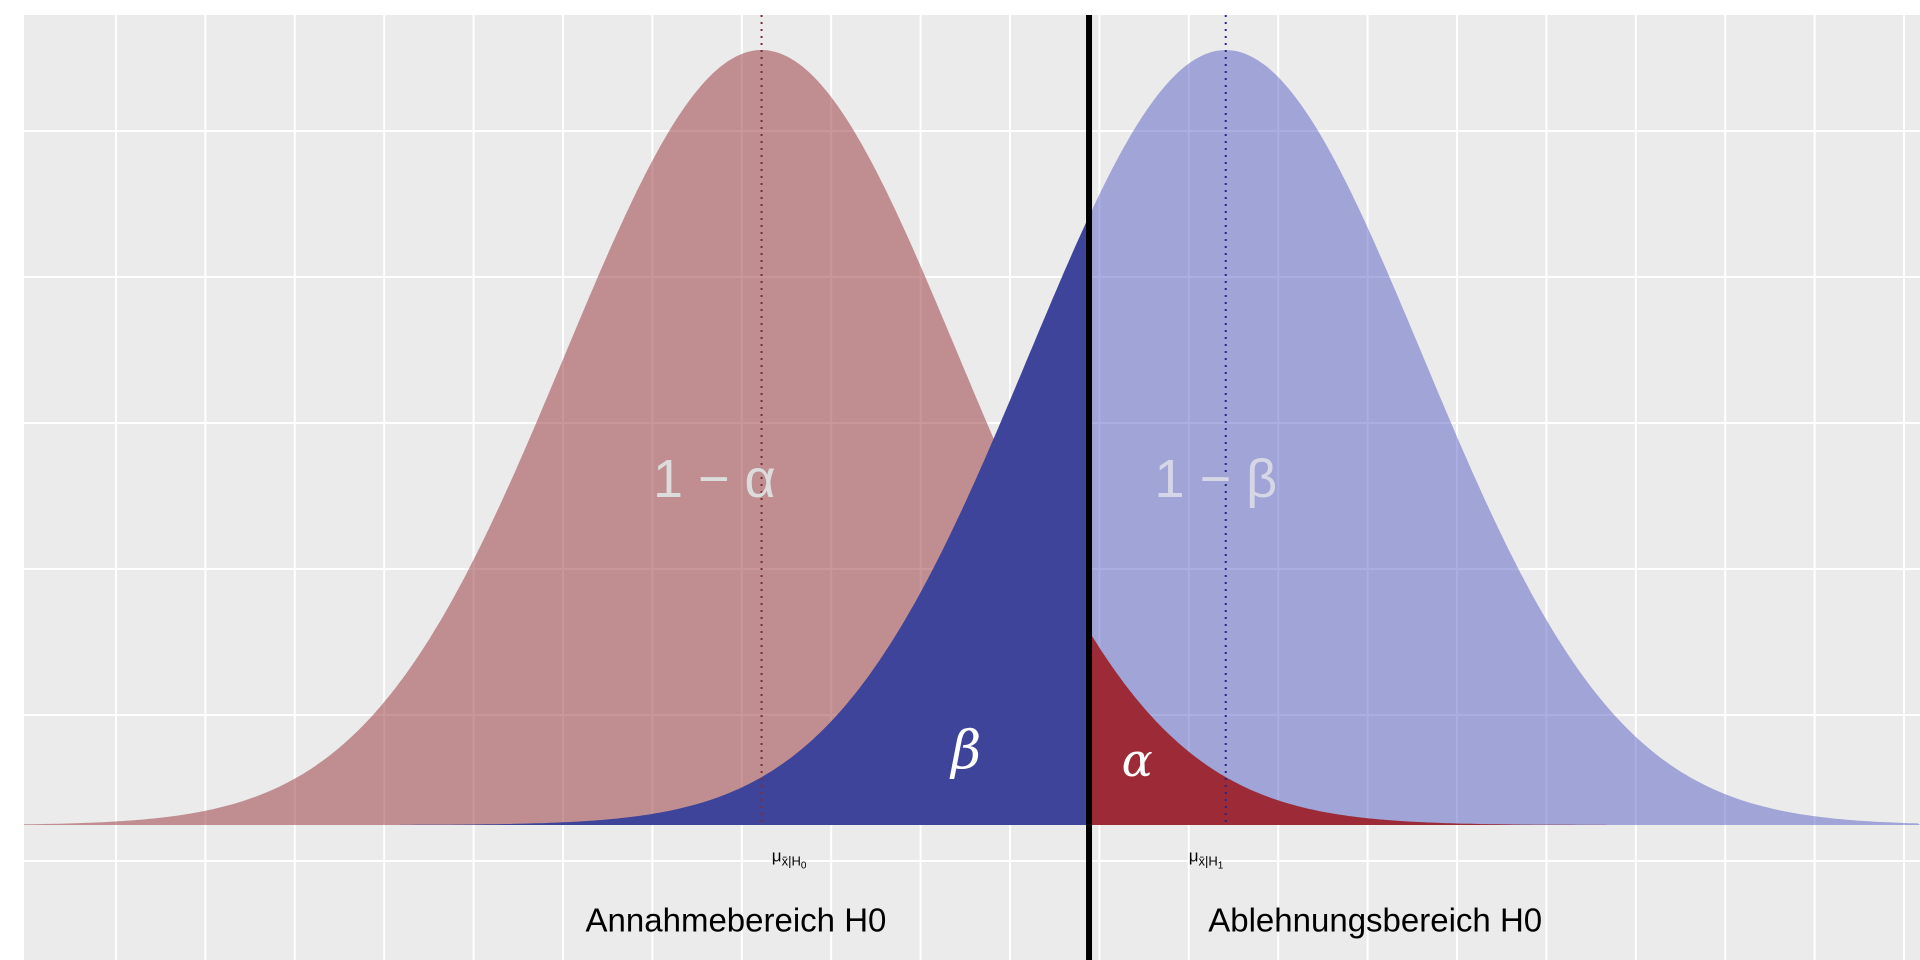  I want to click on left-margin, so click(12, 480).